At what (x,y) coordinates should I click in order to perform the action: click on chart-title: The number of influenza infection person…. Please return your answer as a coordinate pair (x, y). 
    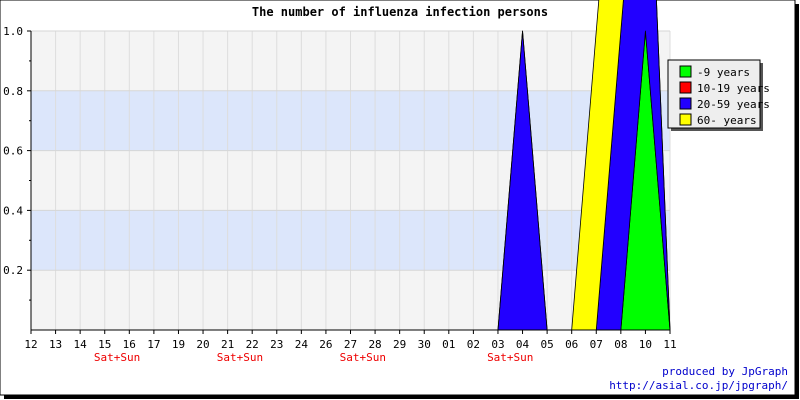
    Looking at the image, I should click on (400, 12).